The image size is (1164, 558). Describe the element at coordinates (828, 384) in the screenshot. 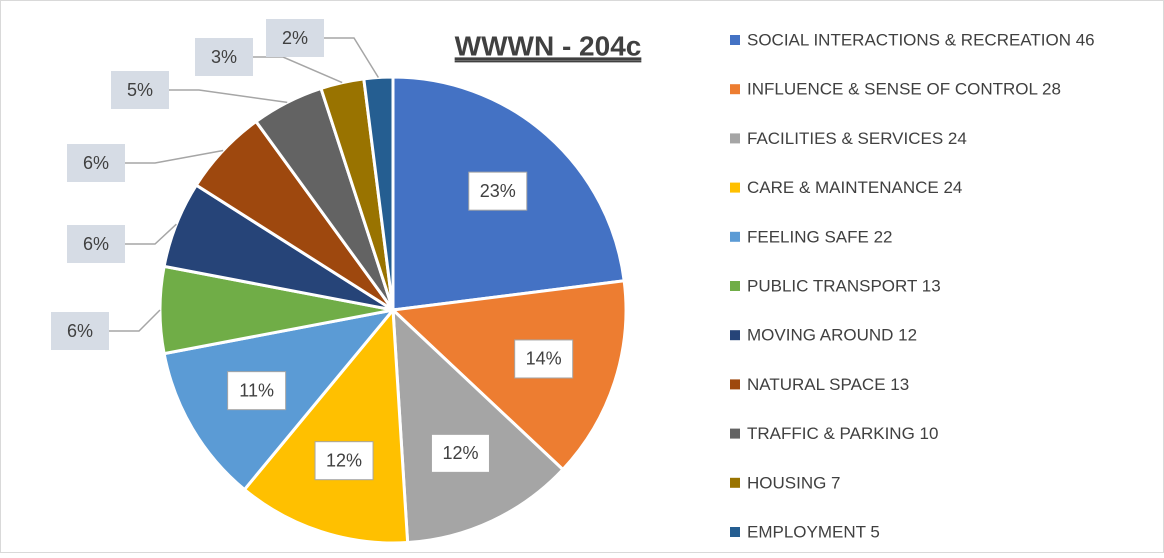

I see `legend-label: NATURAL SPACE 13` at that location.